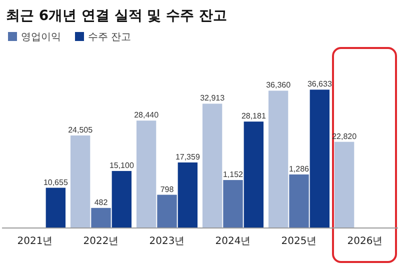 This screenshot has height=266, width=400. I want to click on data-label: 32,913, so click(213, 98).